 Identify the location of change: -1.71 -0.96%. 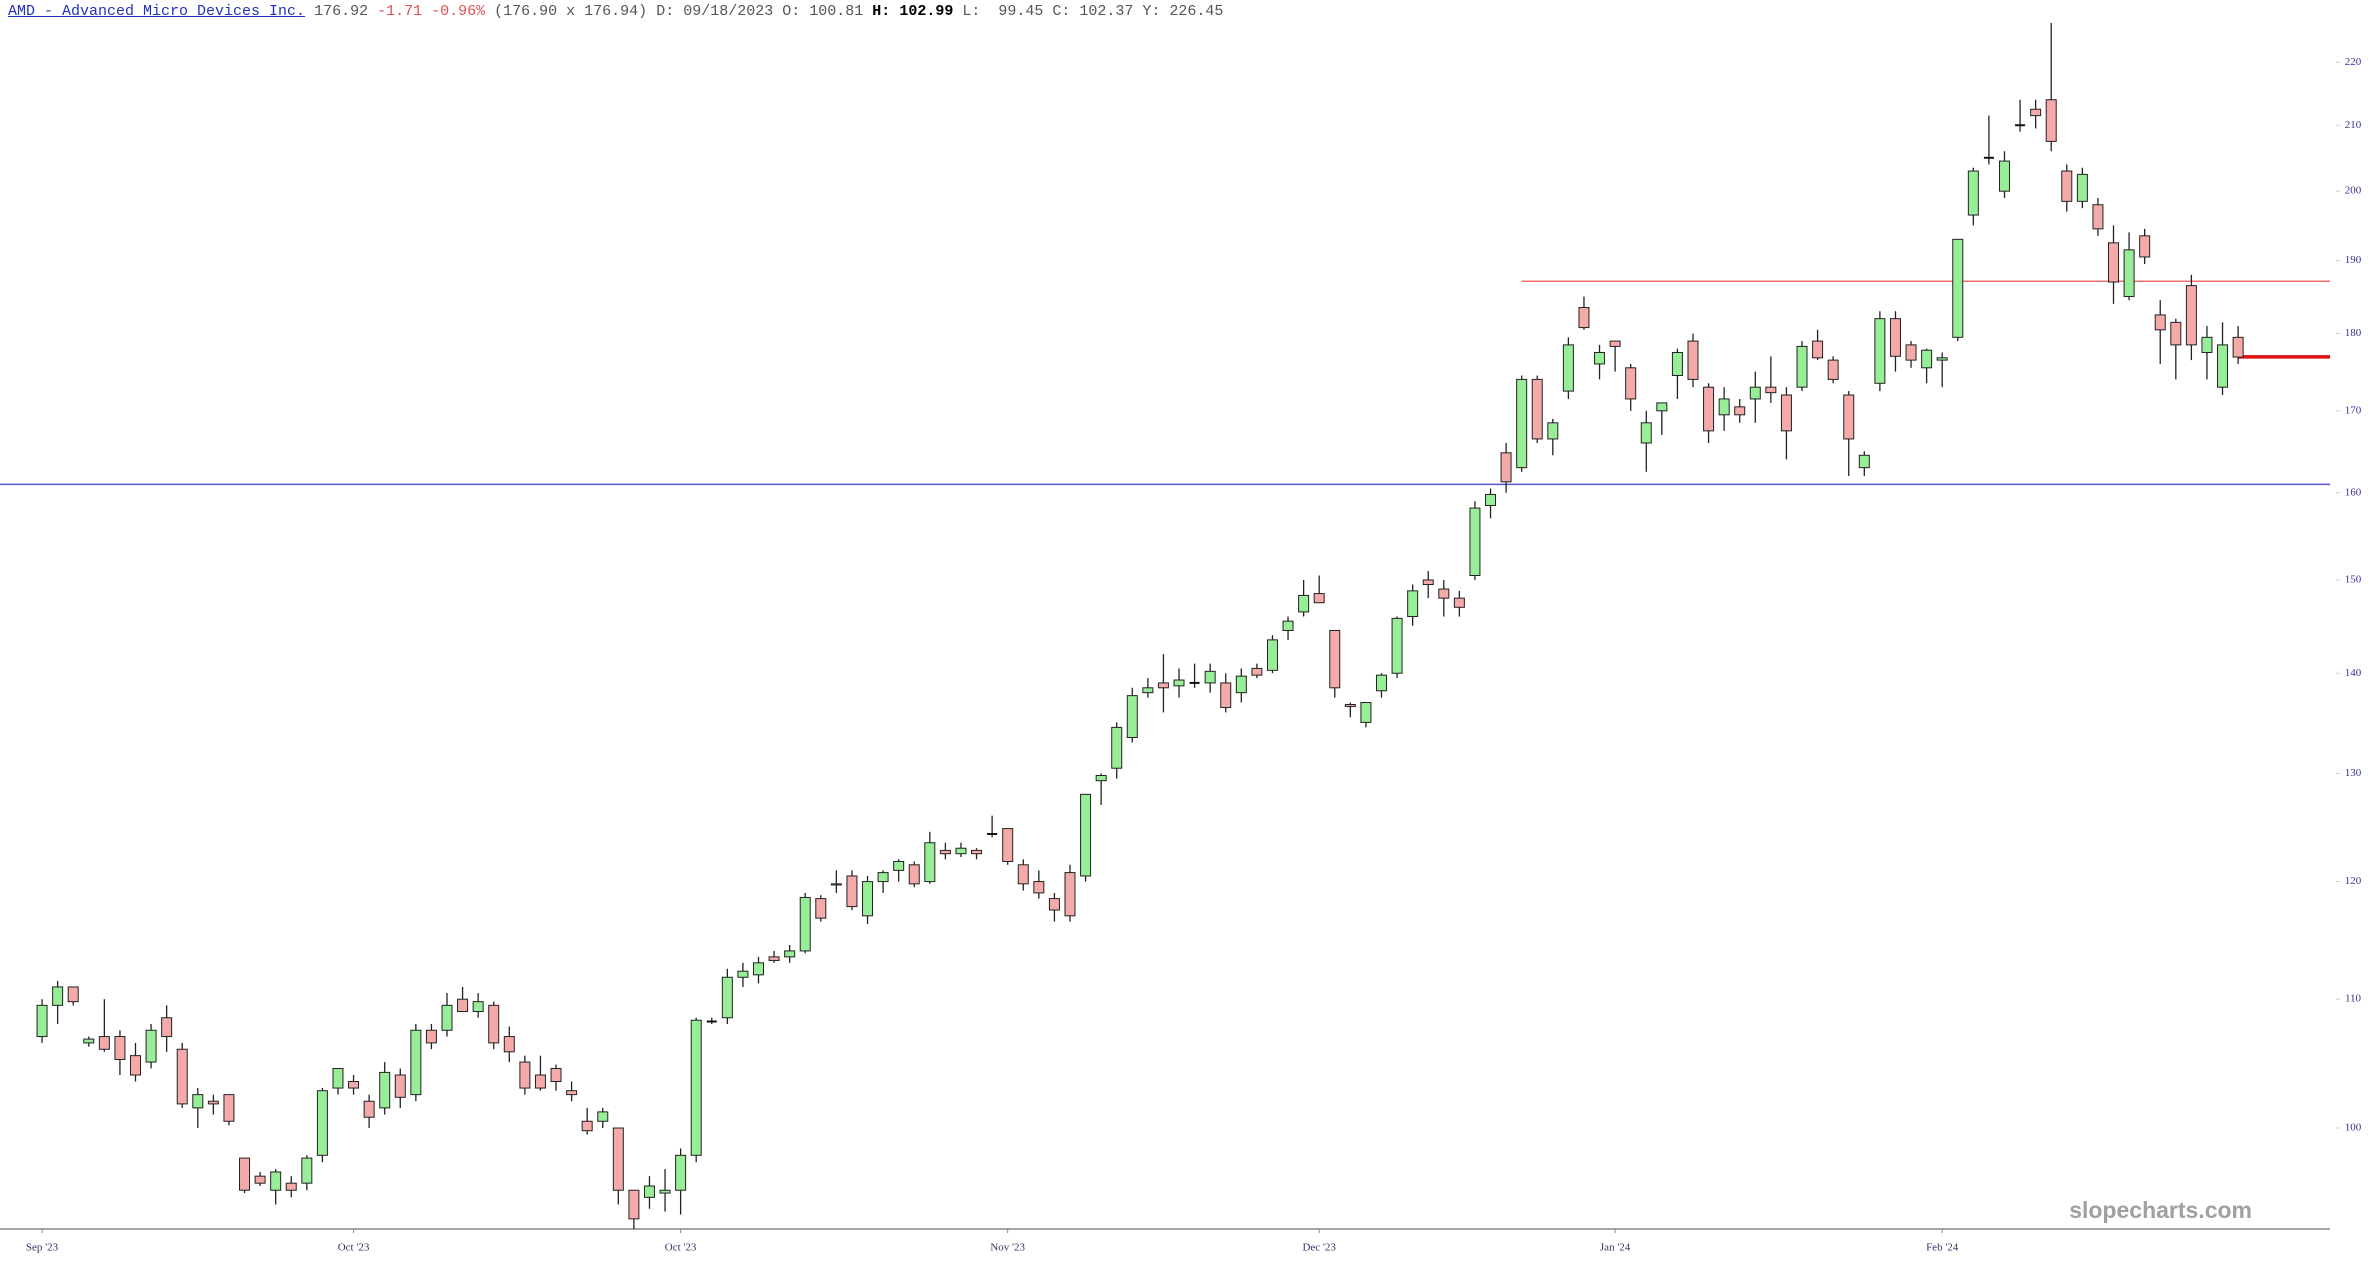
(431, 11).